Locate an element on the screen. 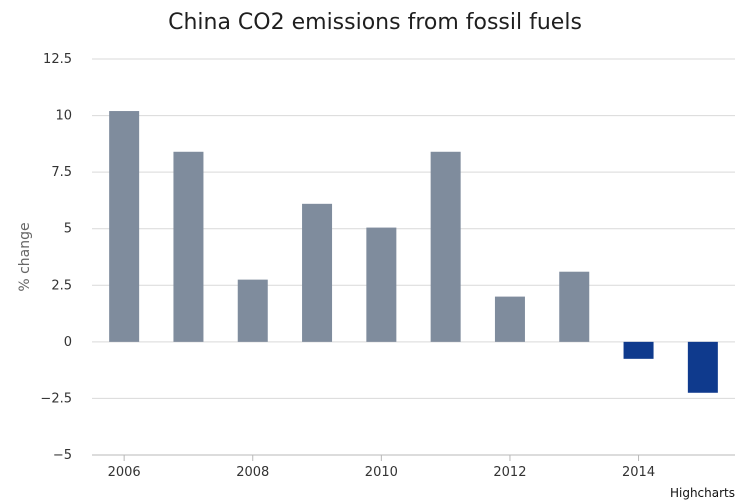  x-axis-ticks: 2006 2008 2010 2012 2014 is located at coordinates (381, 467).